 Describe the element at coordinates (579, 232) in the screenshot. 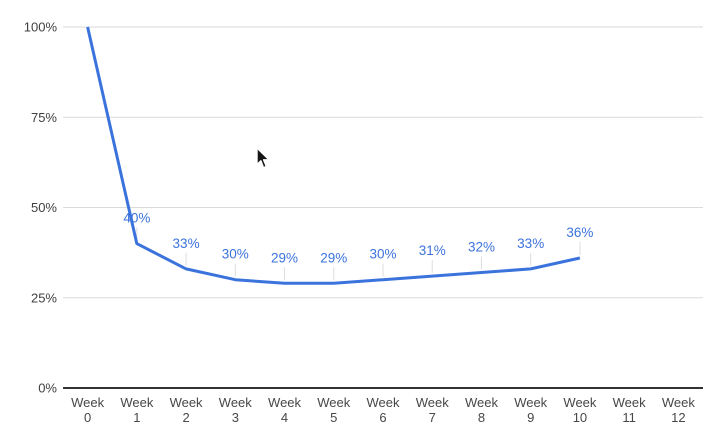

I see `point-value-label: 36%` at that location.